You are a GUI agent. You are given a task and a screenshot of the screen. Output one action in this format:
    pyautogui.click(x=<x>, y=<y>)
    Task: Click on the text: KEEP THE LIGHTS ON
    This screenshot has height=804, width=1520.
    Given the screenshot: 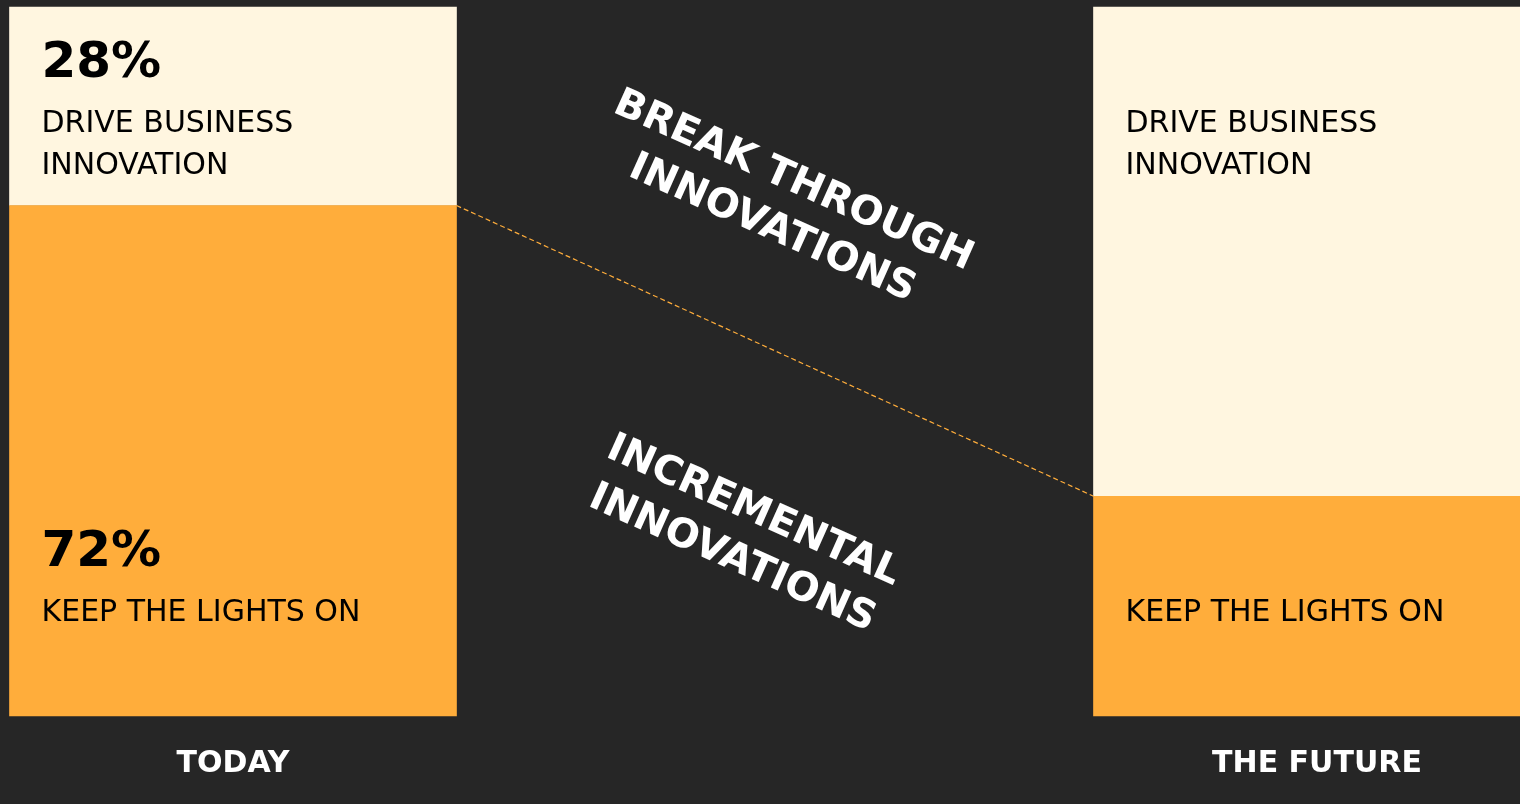 What is the action you would take?
    pyautogui.click(x=201, y=610)
    